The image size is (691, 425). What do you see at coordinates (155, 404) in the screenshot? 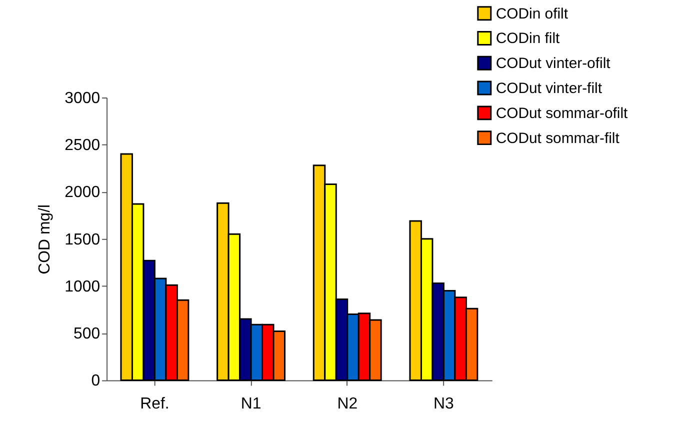
I see `x-tick-label: Ref.` at bounding box center [155, 404].